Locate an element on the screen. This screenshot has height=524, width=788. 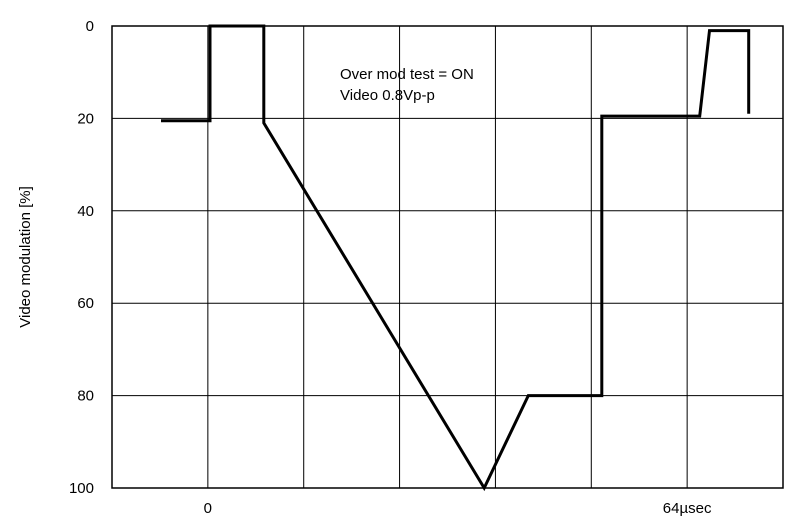
y-tick-label-40: 40 is located at coordinates (85, 211).